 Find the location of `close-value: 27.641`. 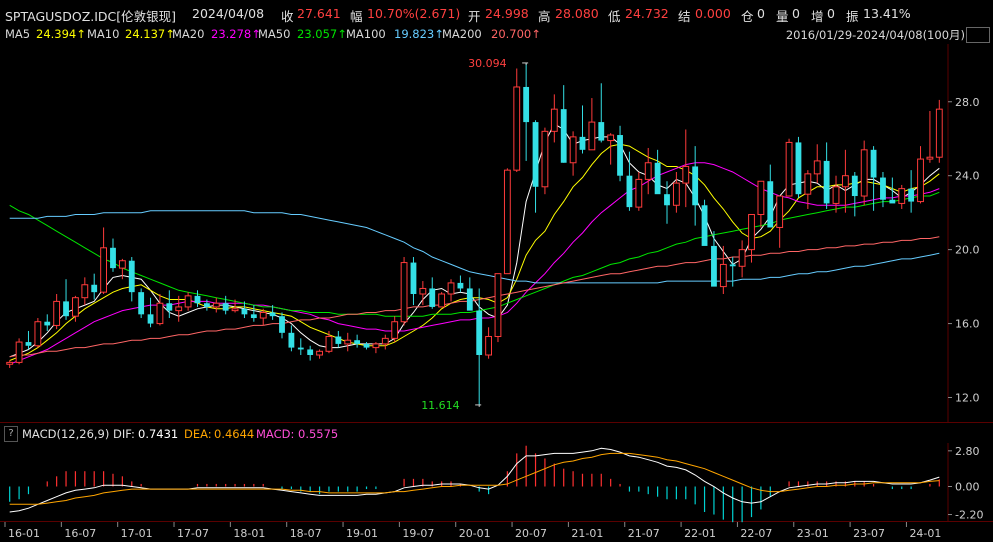

close-value: 27.641 is located at coordinates (319, 13).